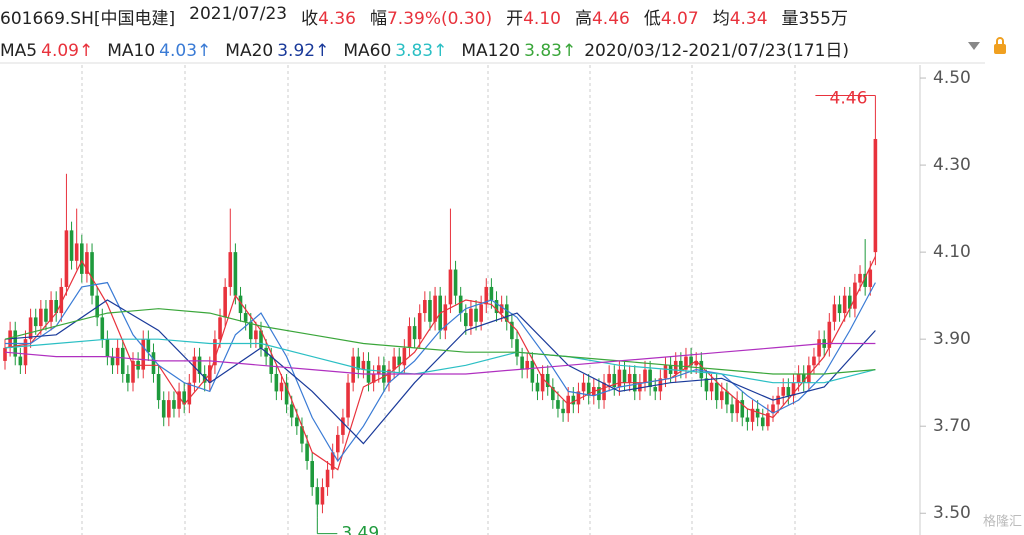  I want to click on legend-item: MA120 3.83↑, so click(518, 51).